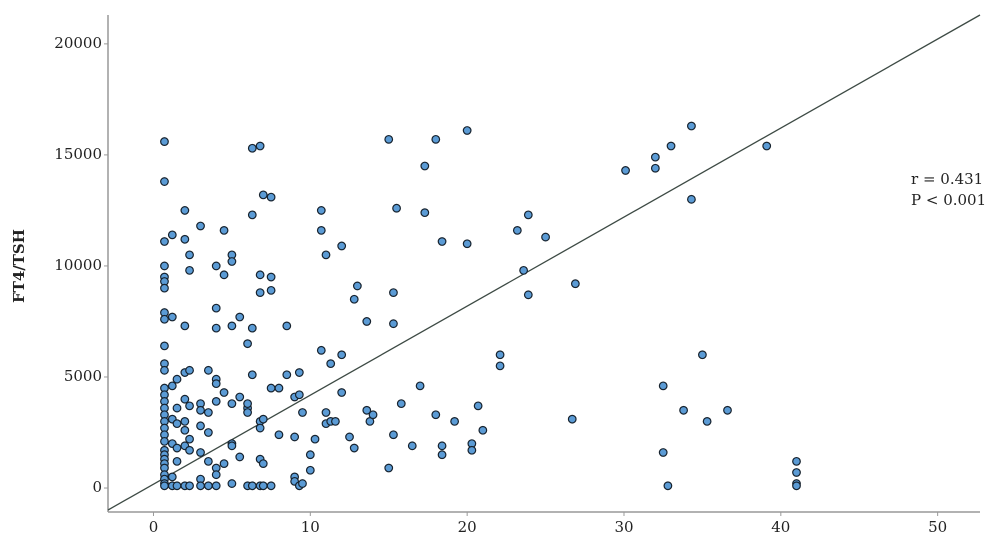 The height and width of the screenshot is (559, 1000). Describe the element at coordinates (310, 527) in the screenshot. I see `x-tick-label: 10` at that location.